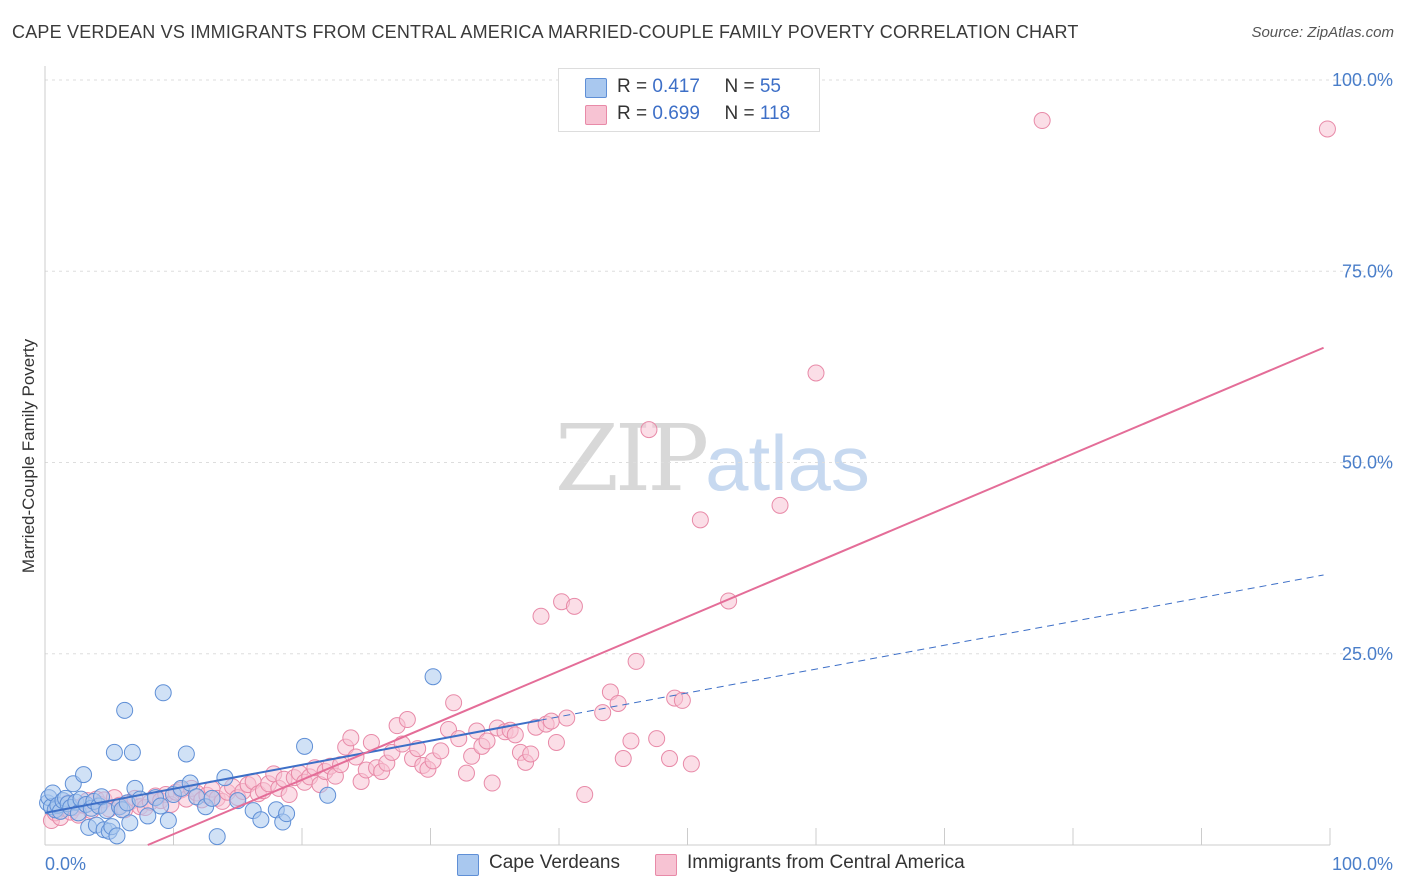 This screenshot has height=892, width=1406. Describe the element at coordinates (65, 864) in the screenshot. I see `x-tick-label: 0.0%` at that location.